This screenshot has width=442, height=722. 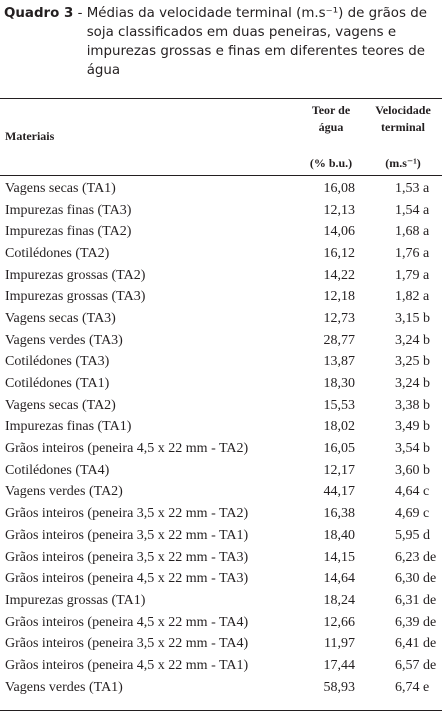 I want to click on cell-material: Vagens verdes (TA1), so click(x=64, y=687).